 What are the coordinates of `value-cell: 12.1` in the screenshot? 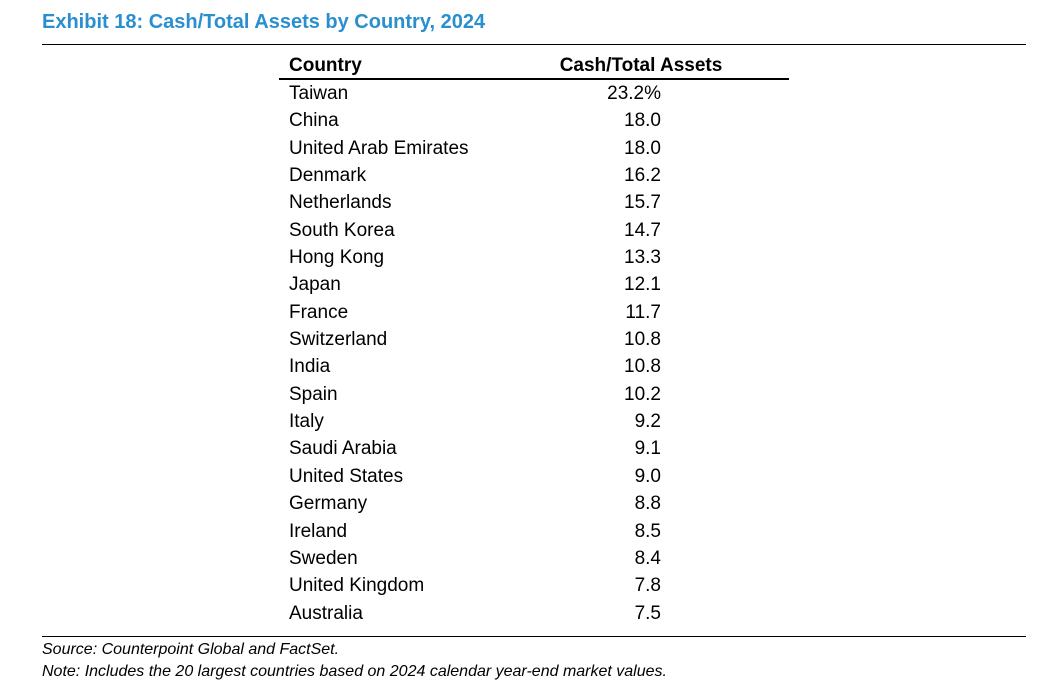 It's located at (642, 285).